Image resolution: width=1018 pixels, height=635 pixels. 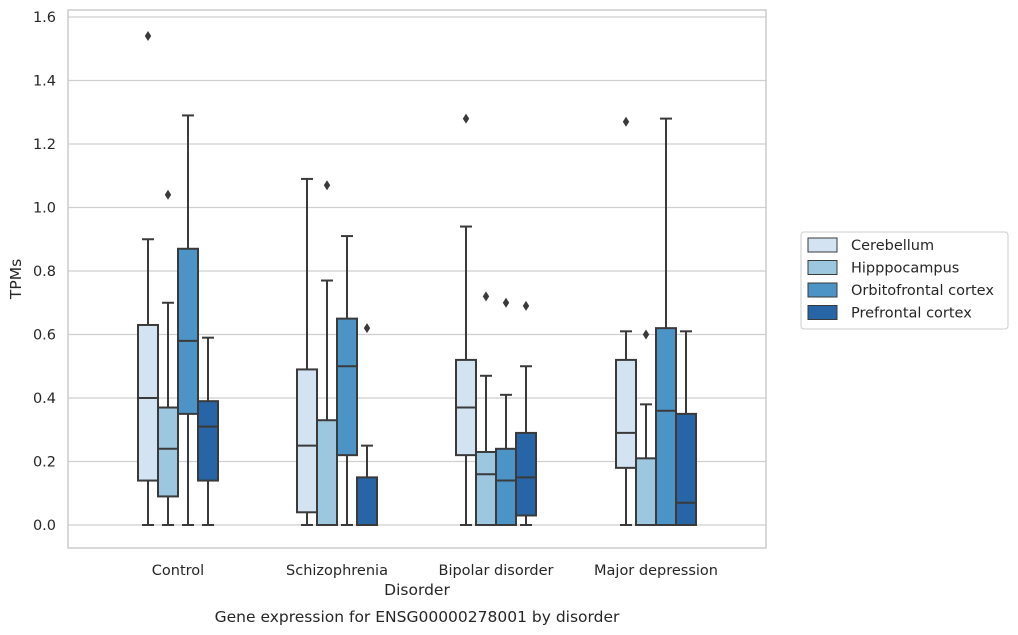 I want to click on legend-label: Prefrontal cortex, so click(x=911, y=314).